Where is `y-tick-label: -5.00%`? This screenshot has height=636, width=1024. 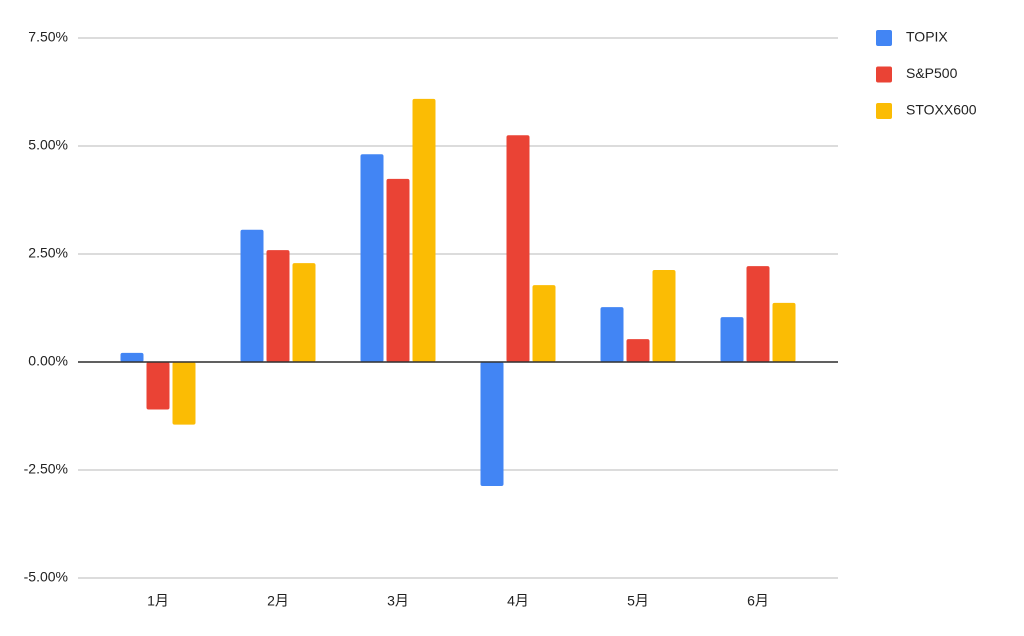
y-tick-label: -5.00% is located at coordinates (46, 577).